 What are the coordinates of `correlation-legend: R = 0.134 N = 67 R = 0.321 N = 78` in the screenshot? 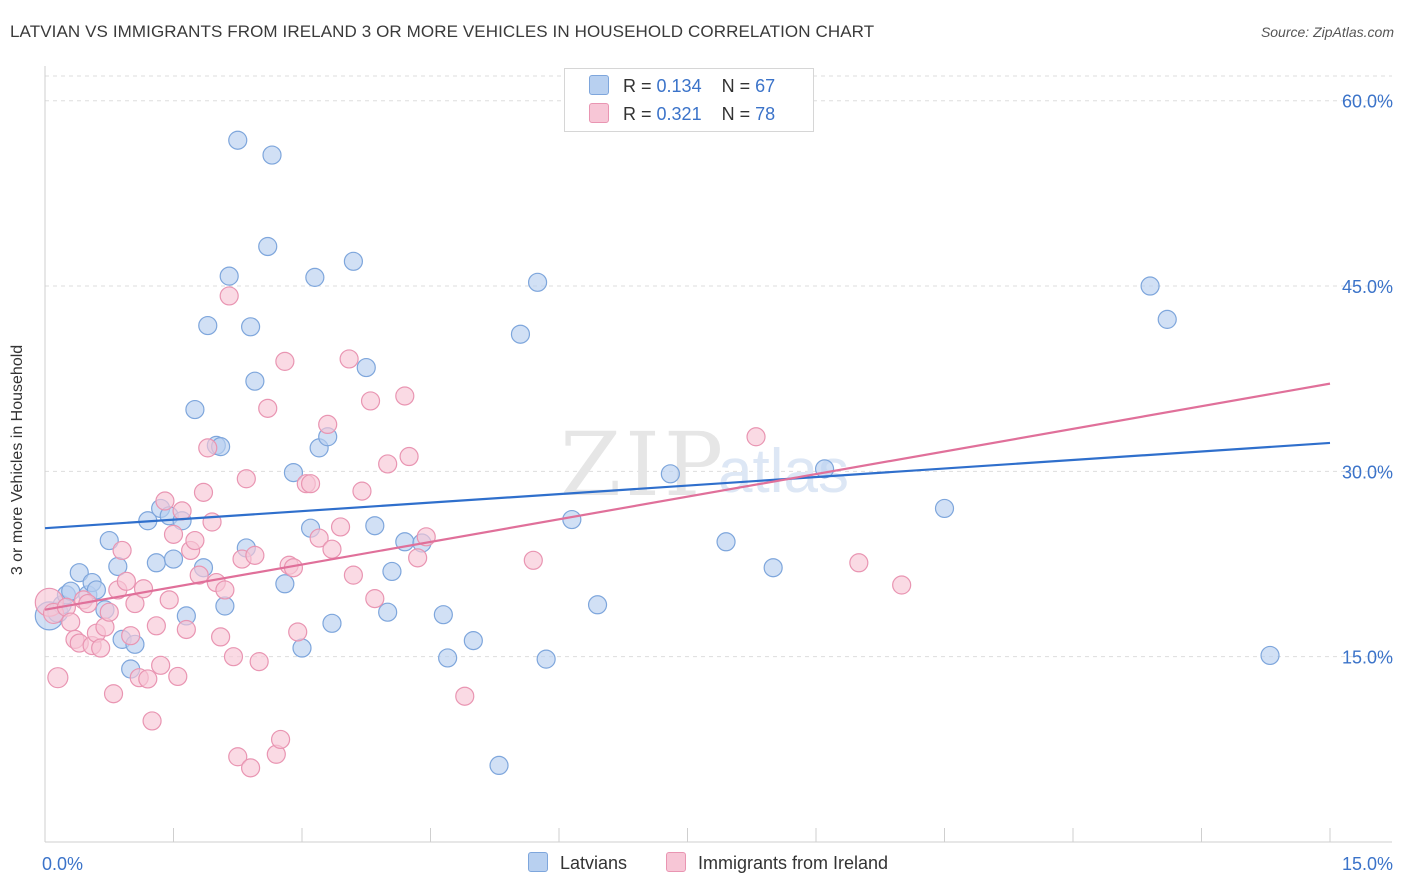 It's located at (689, 100).